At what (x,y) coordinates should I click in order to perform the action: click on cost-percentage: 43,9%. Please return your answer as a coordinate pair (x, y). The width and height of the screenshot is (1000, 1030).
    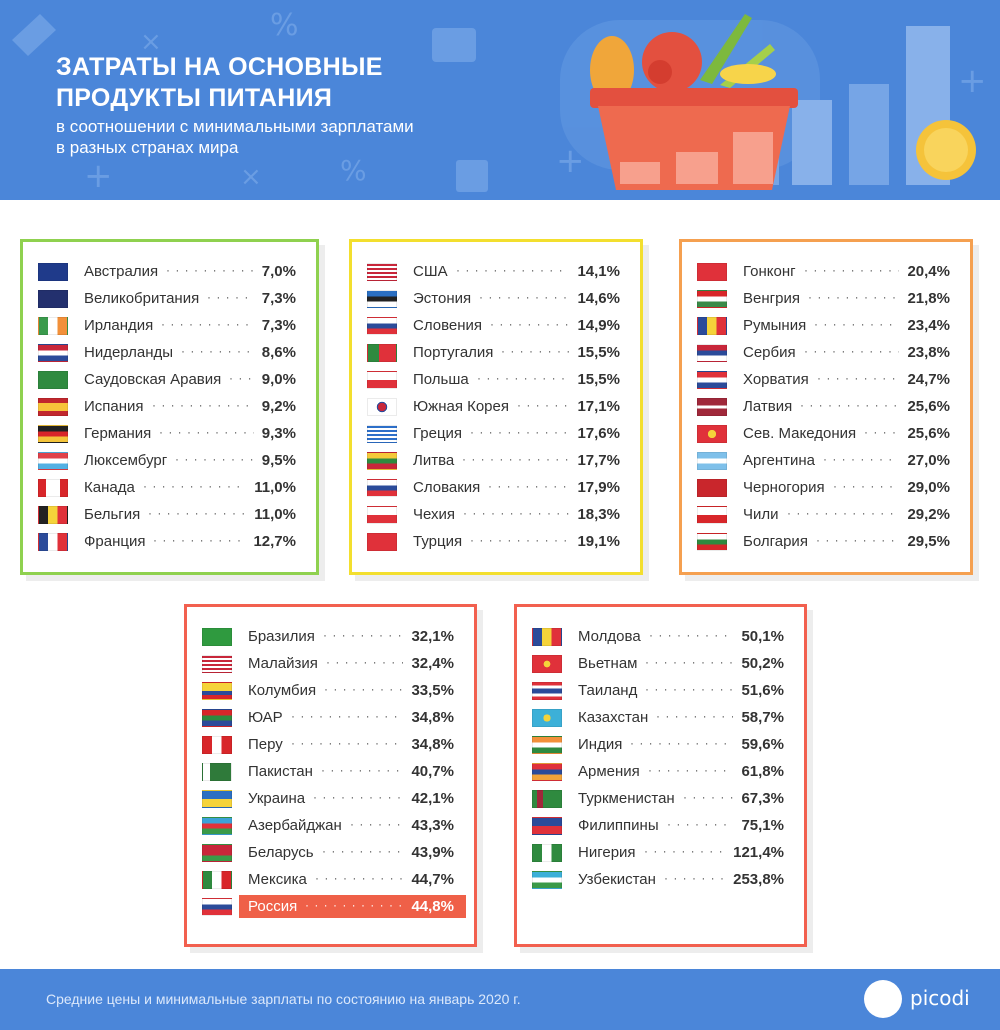
    Looking at the image, I should click on (432, 852).